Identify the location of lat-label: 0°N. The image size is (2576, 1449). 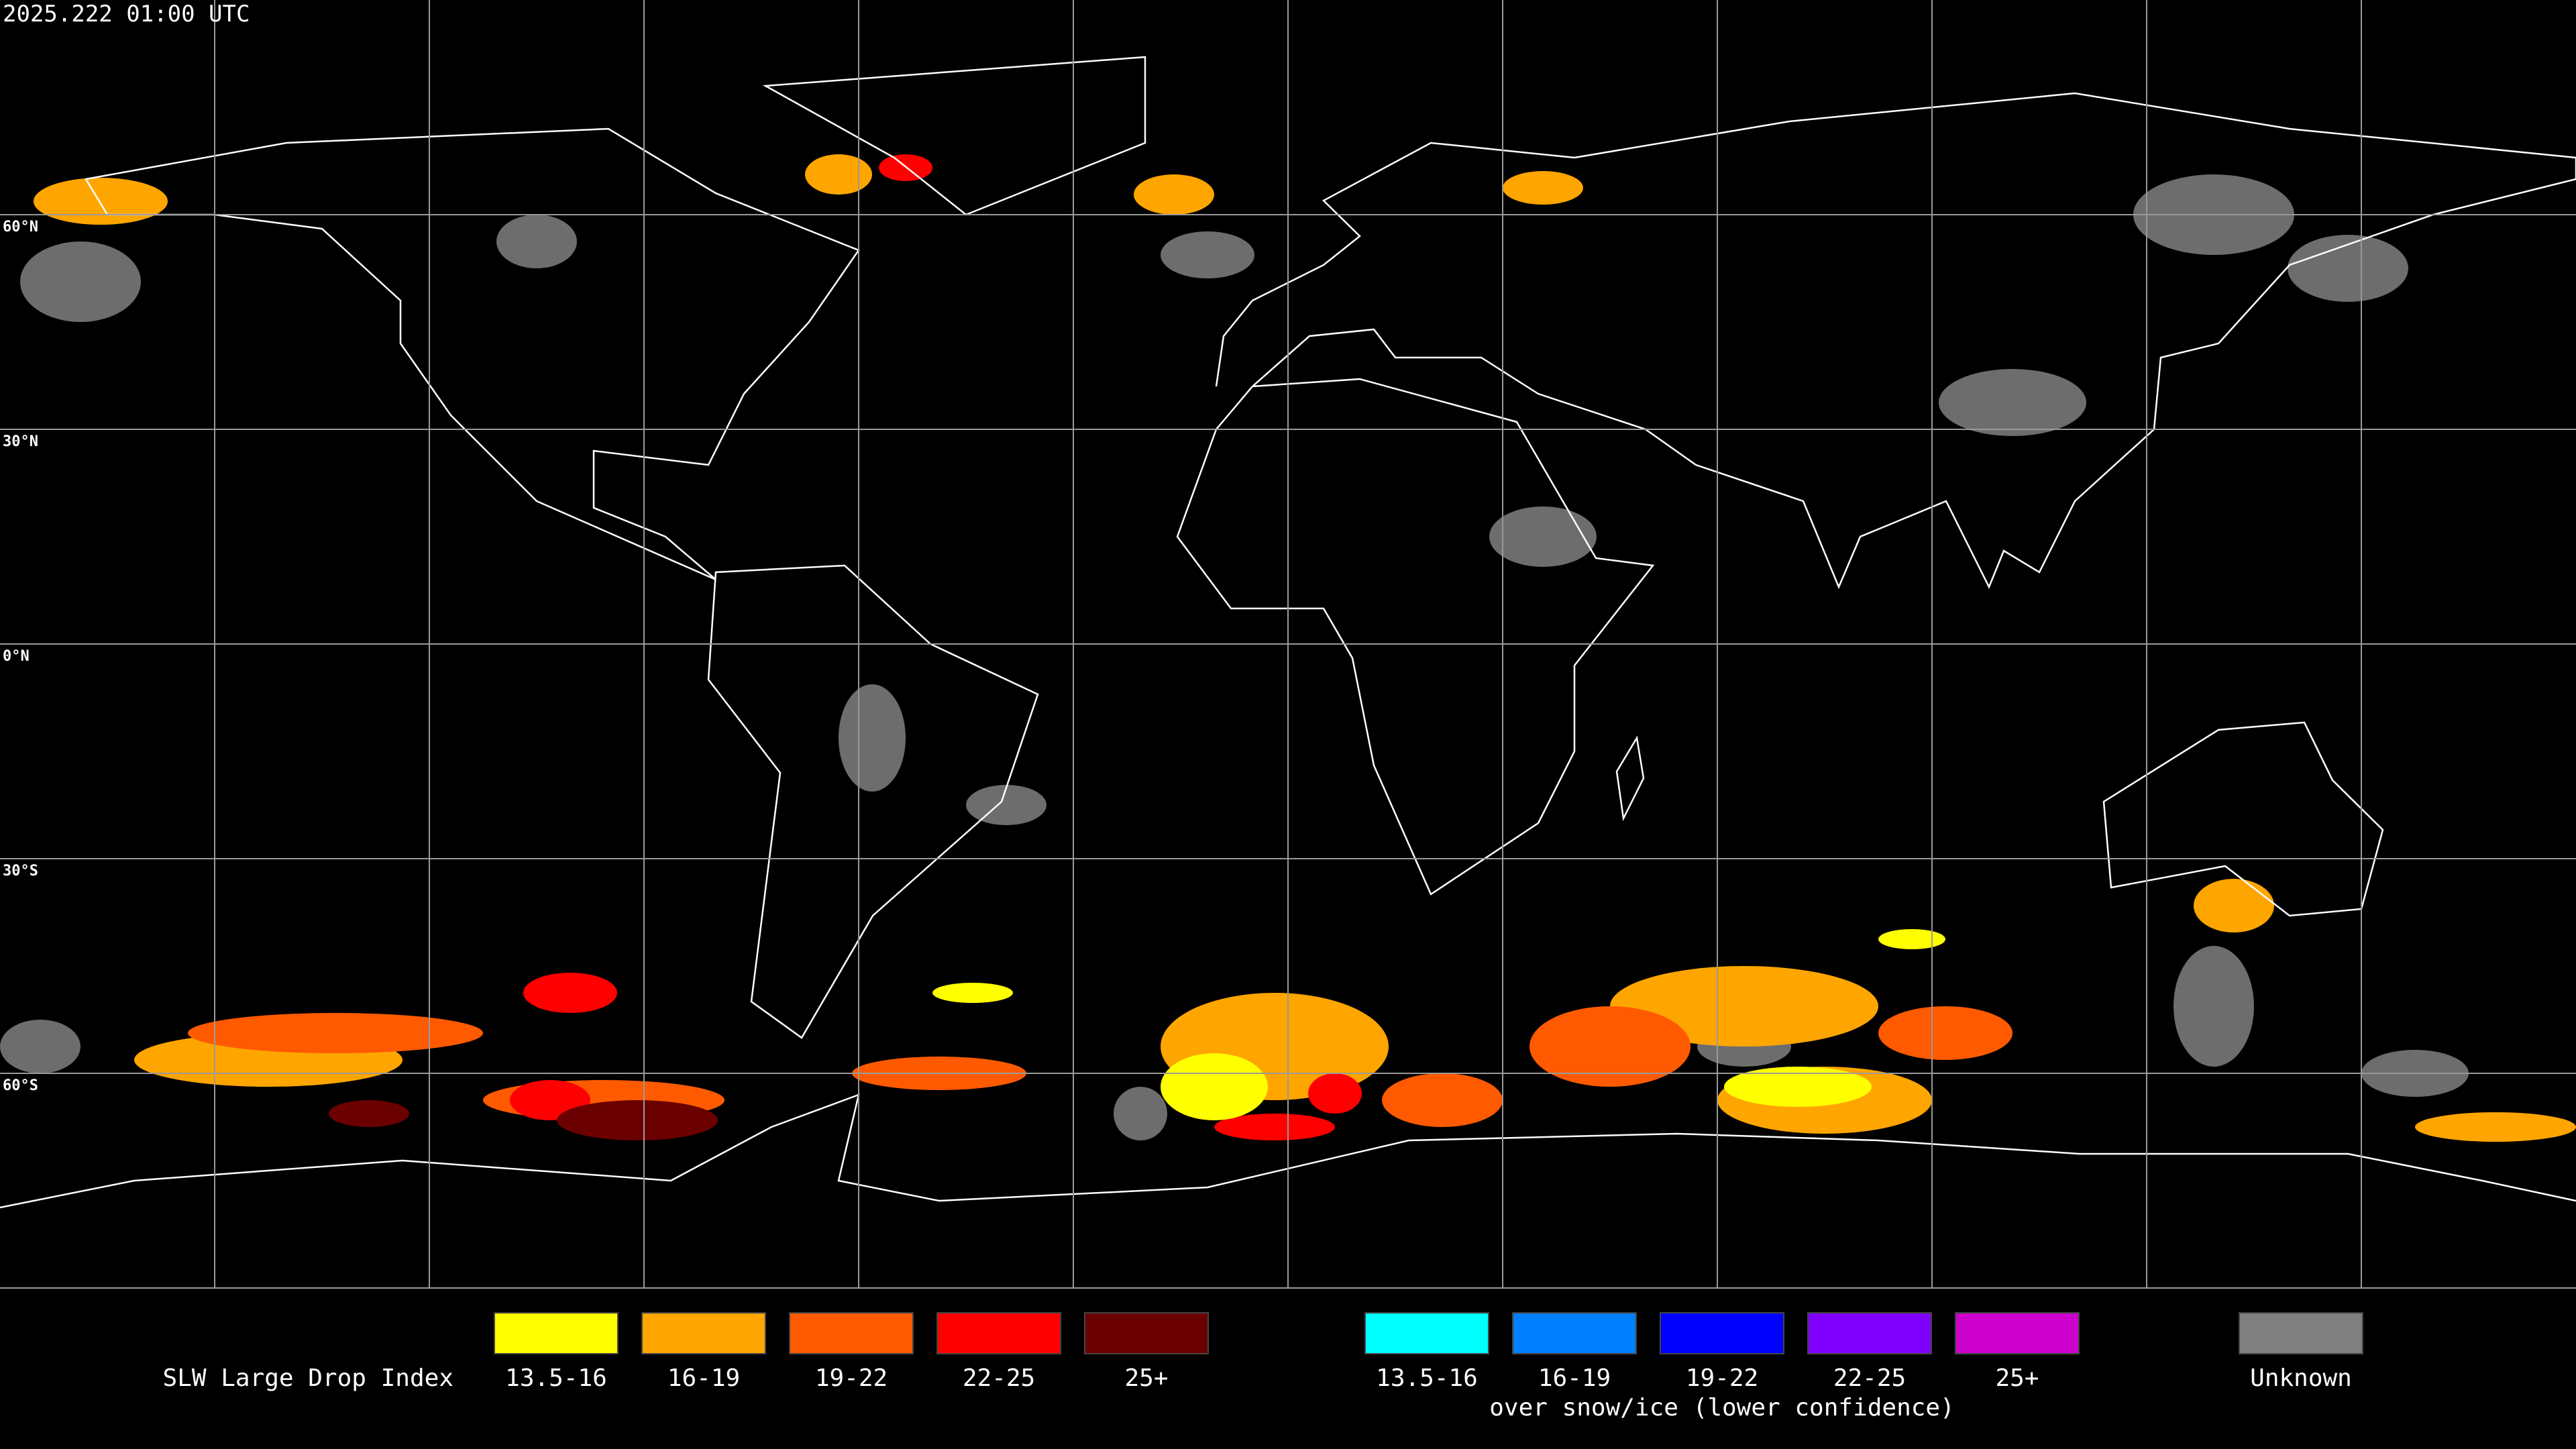
(16, 656).